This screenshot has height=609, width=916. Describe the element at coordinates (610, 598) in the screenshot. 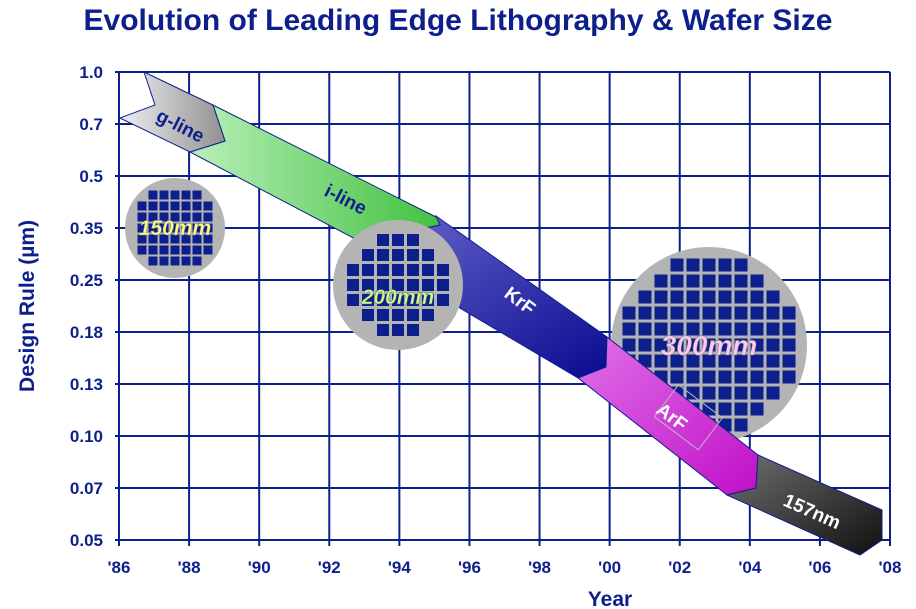

I see `x-axis-label: Year` at that location.